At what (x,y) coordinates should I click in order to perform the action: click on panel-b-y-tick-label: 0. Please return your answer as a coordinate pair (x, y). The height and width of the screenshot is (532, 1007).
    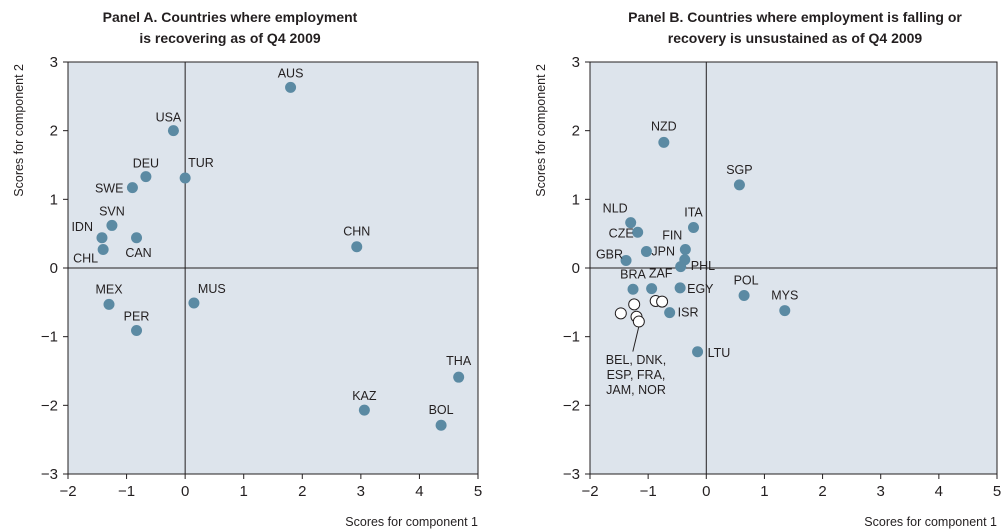
    Looking at the image, I should click on (576, 268).